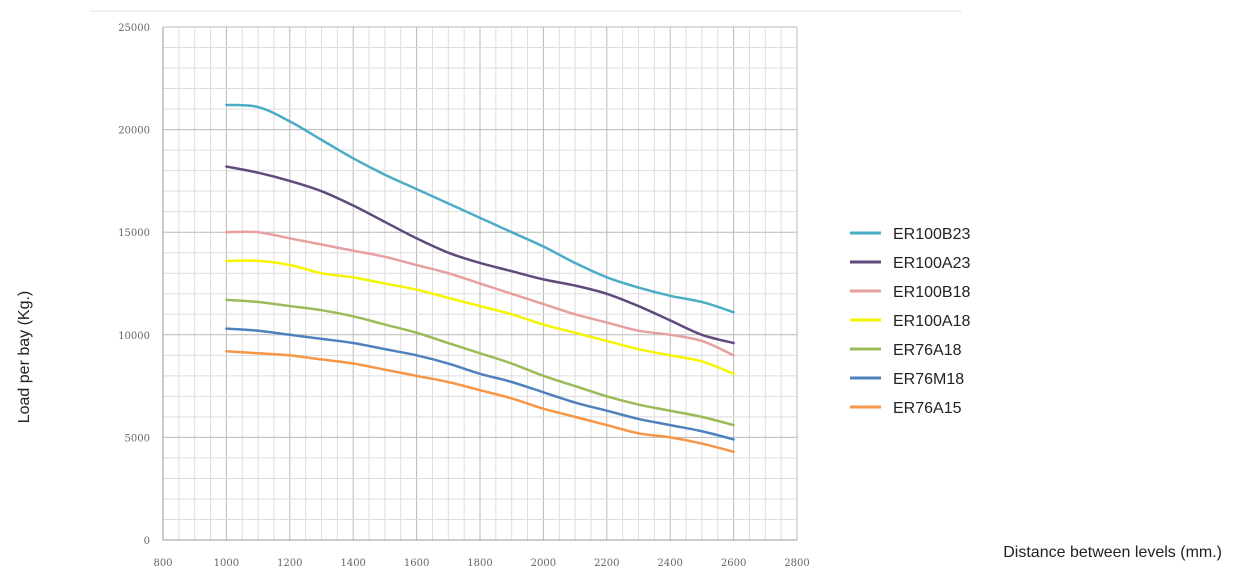 This screenshot has width=1233, height=576. Describe the element at coordinates (147, 541) in the screenshot. I see `y-tick-label: 0` at that location.